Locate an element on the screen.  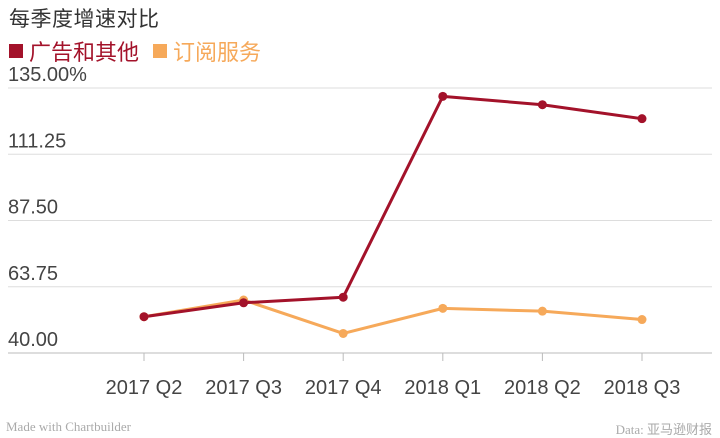
x-tick-label: 2018 Q3 is located at coordinates (642, 388).